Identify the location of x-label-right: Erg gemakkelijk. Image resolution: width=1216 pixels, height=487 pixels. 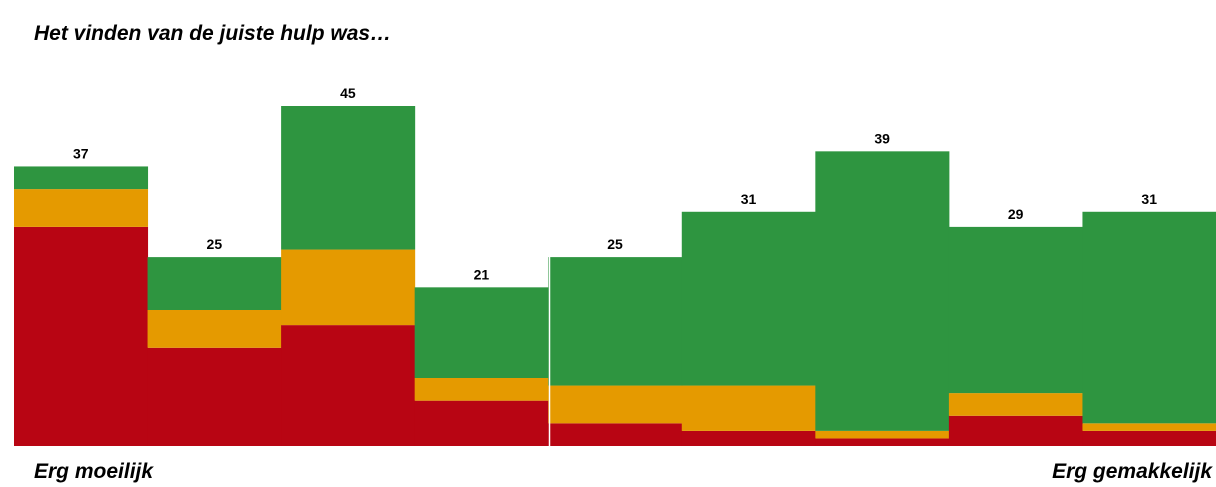
(1132, 471).